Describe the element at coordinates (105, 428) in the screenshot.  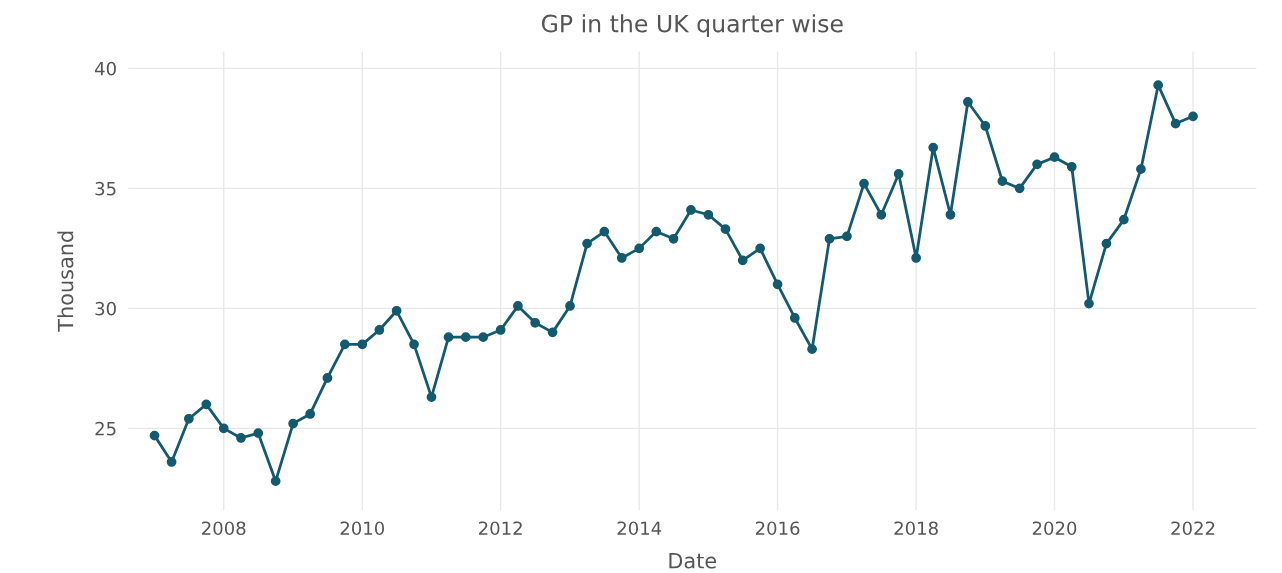
I see `y-tick-label: 25` at that location.